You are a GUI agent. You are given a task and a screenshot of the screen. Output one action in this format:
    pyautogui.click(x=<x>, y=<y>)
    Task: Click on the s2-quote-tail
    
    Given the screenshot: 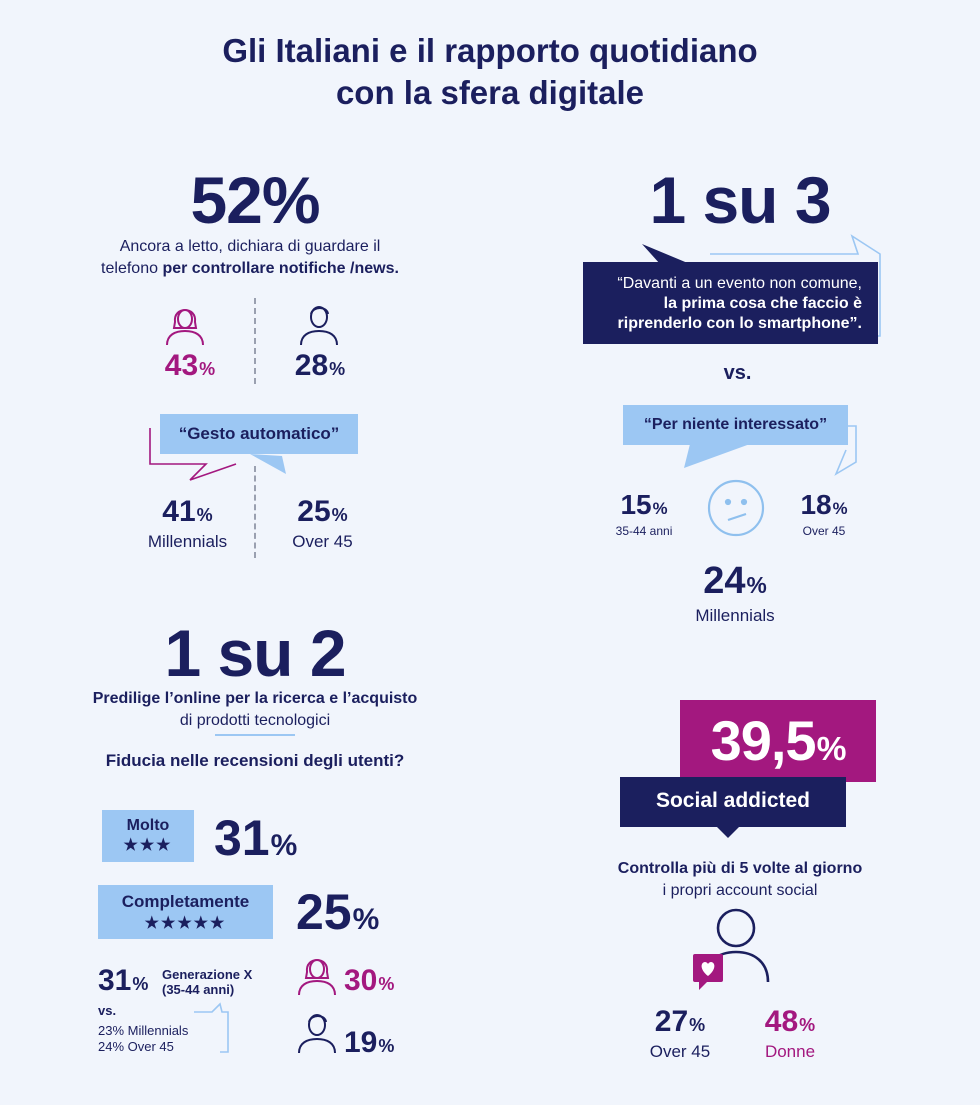 What is the action you would take?
    pyautogui.click(x=761, y=285)
    